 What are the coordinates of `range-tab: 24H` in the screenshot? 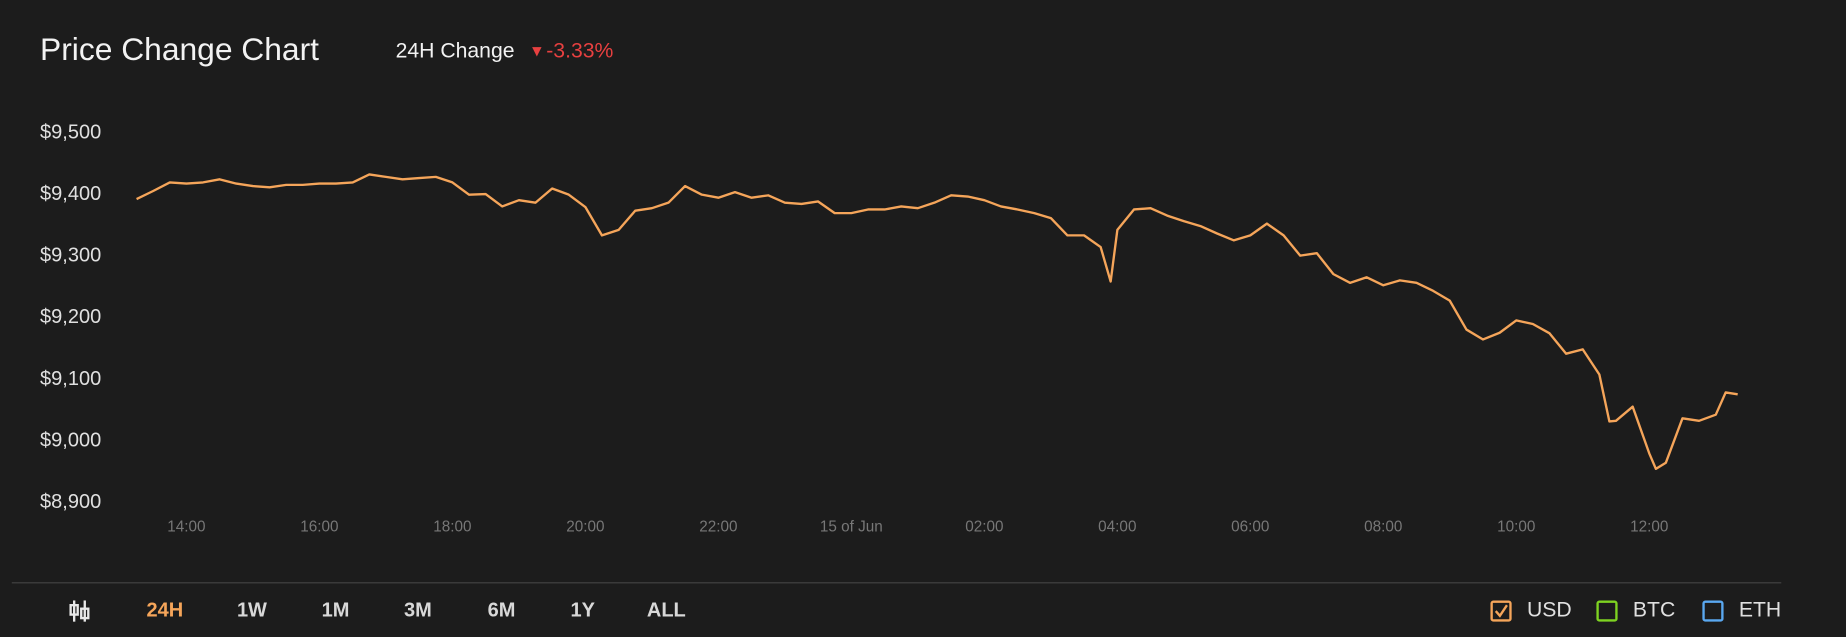 It's located at (164, 610).